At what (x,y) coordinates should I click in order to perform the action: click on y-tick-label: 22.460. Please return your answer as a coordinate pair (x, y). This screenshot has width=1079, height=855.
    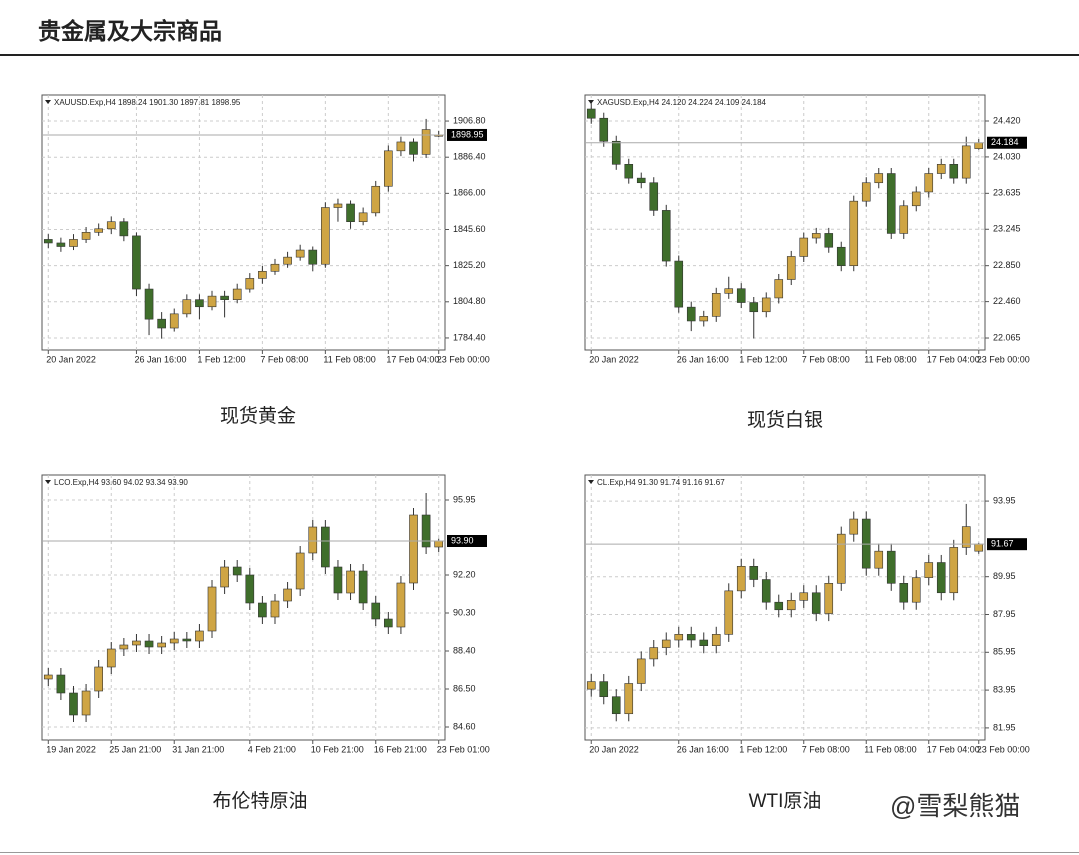
    Looking at the image, I should click on (1007, 301).